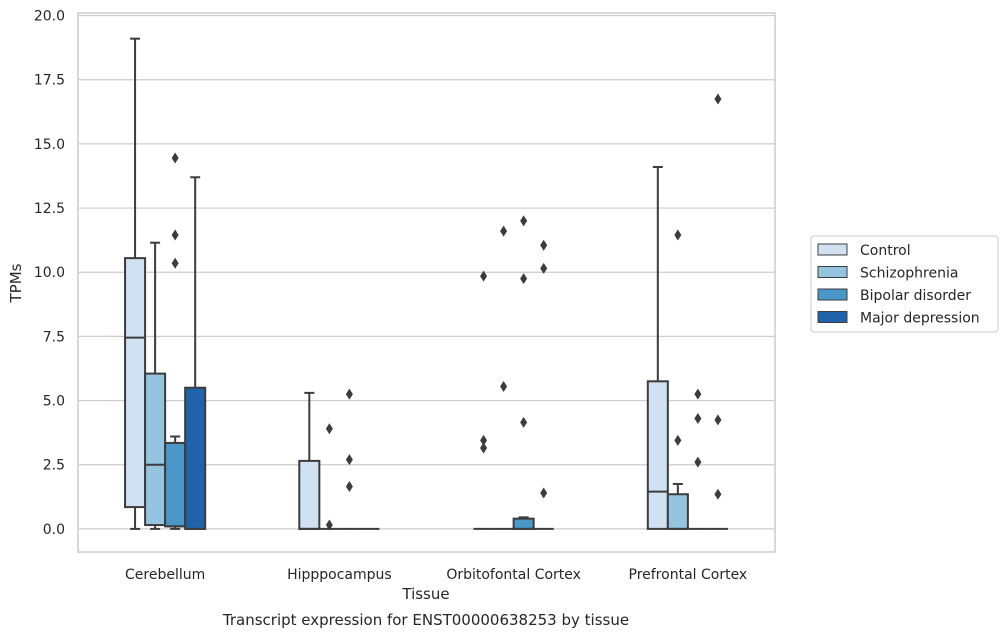 The width and height of the screenshot is (1007, 639). Describe the element at coordinates (339, 575) in the screenshot. I see `x-tick-label: Hipppocampus` at that location.